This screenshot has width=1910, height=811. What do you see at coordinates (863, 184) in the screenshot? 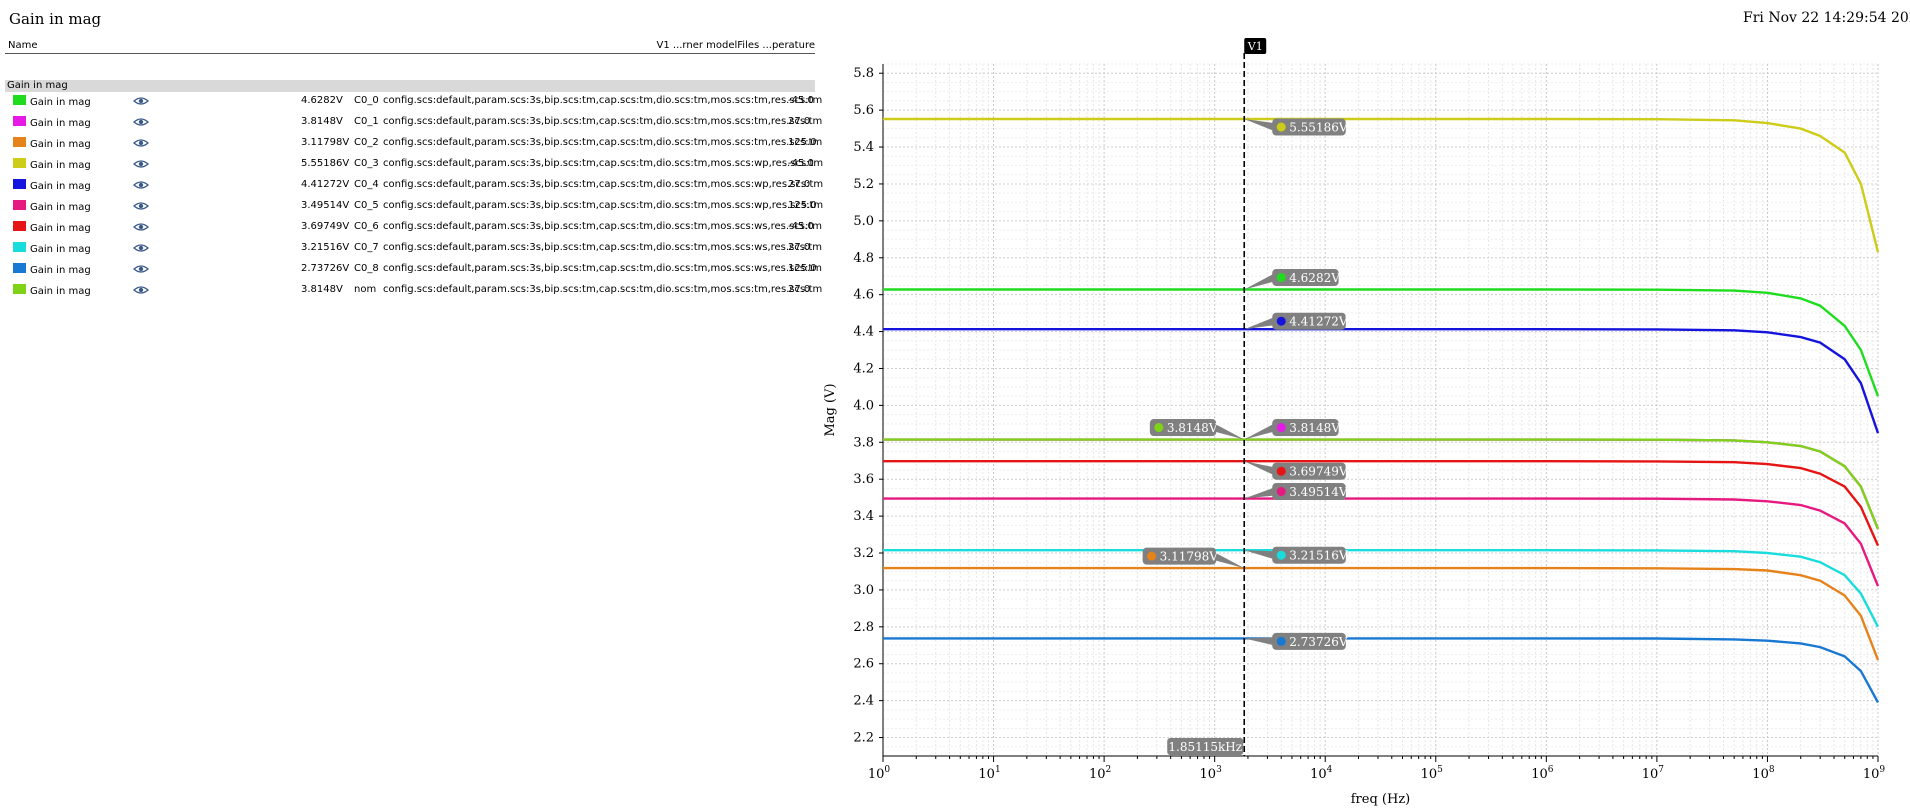
I see `y-tick-label: 5.2` at bounding box center [863, 184].